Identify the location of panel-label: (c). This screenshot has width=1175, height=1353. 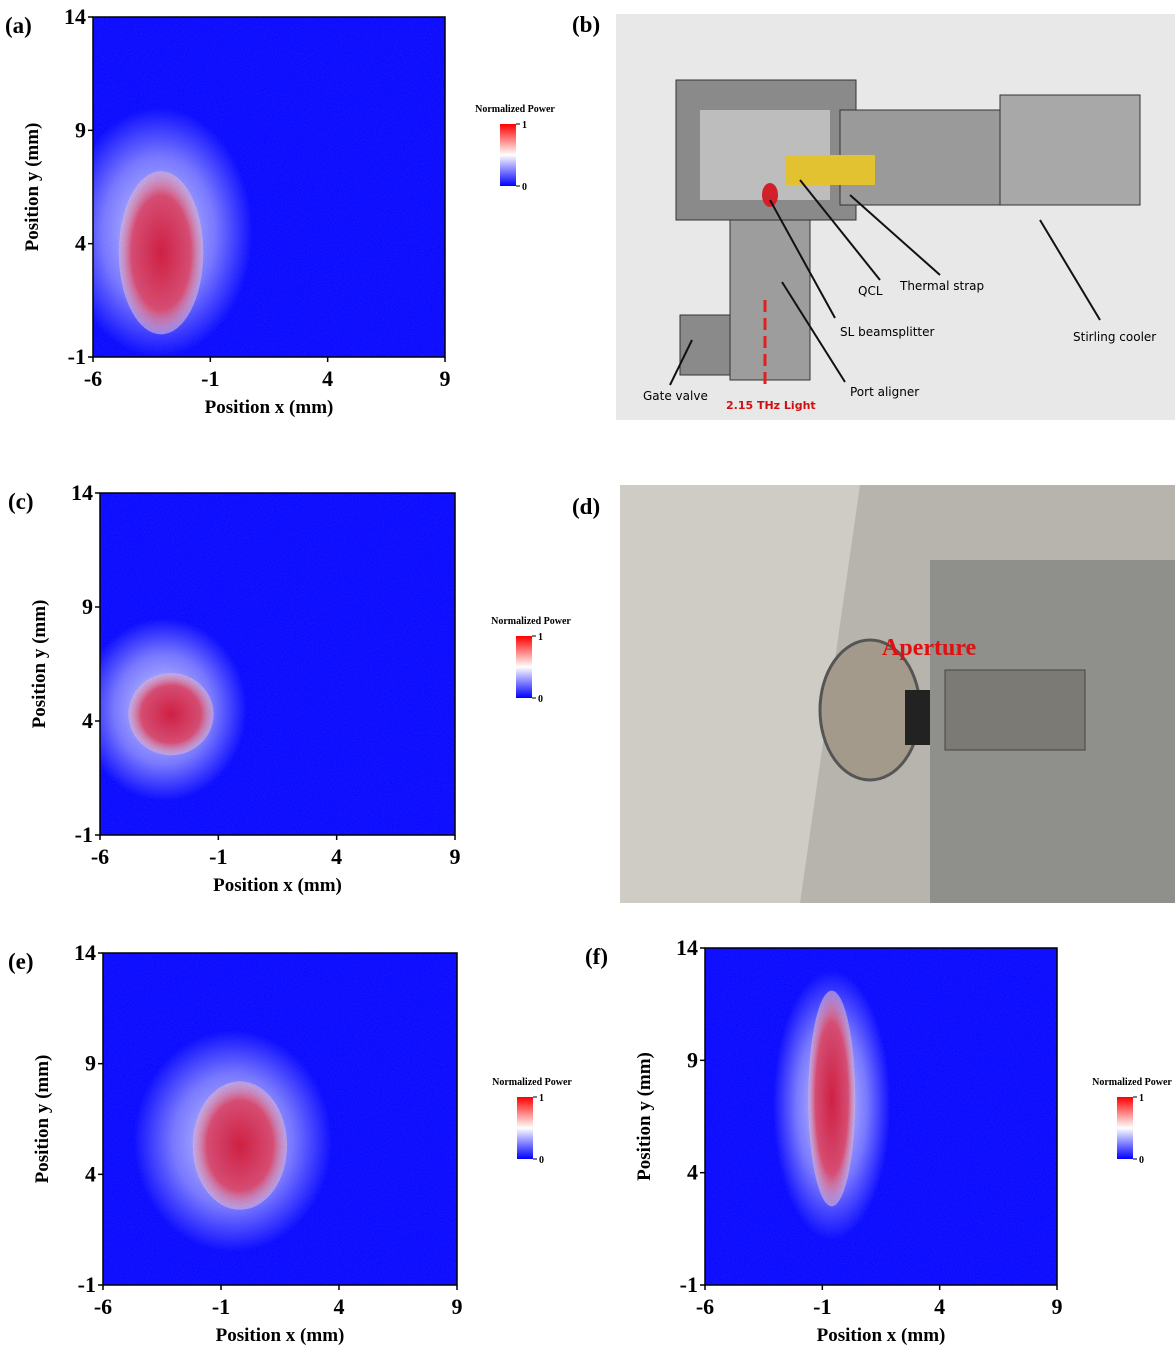
(21, 501).